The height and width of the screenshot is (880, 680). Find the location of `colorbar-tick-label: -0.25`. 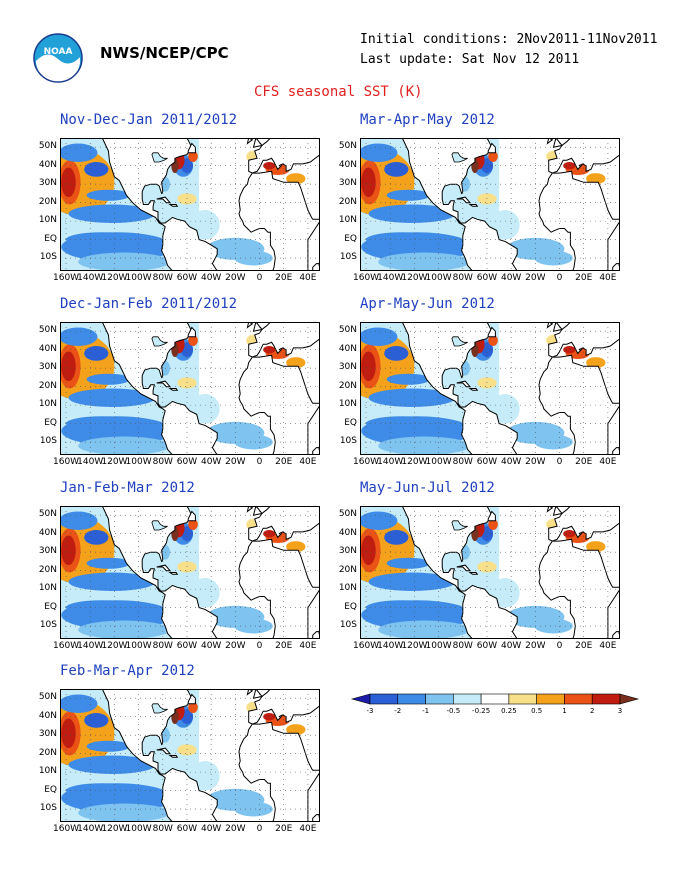

colorbar-tick-label: -0.25 is located at coordinates (481, 710).